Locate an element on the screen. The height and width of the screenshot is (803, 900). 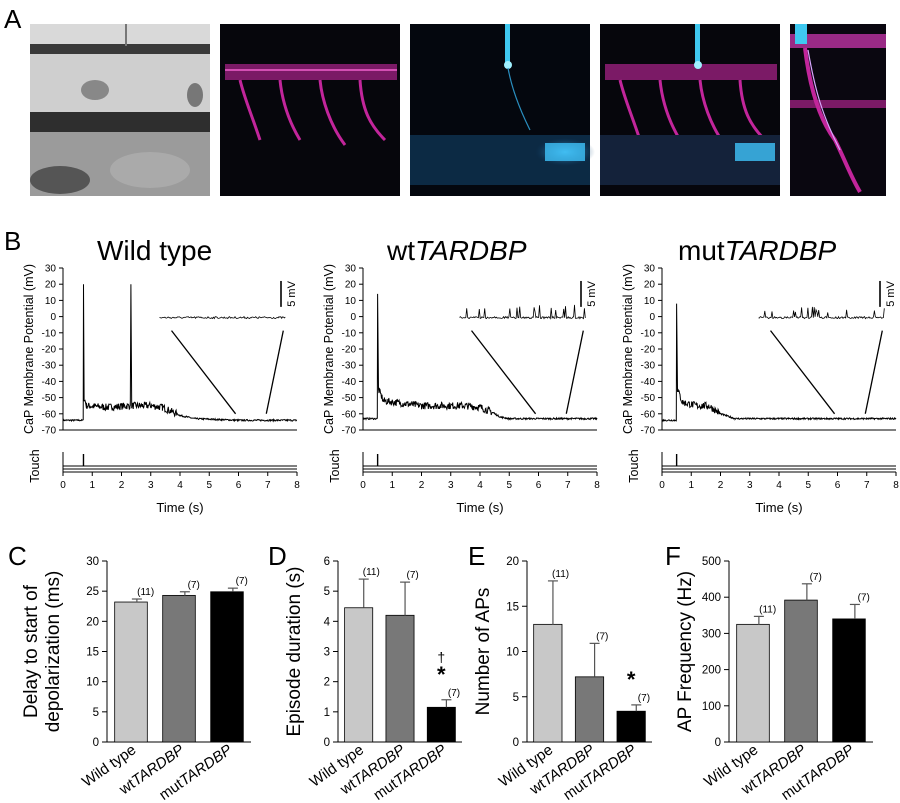
trace-title-wt-italic: TARDBP is located at coordinates (471, 250).